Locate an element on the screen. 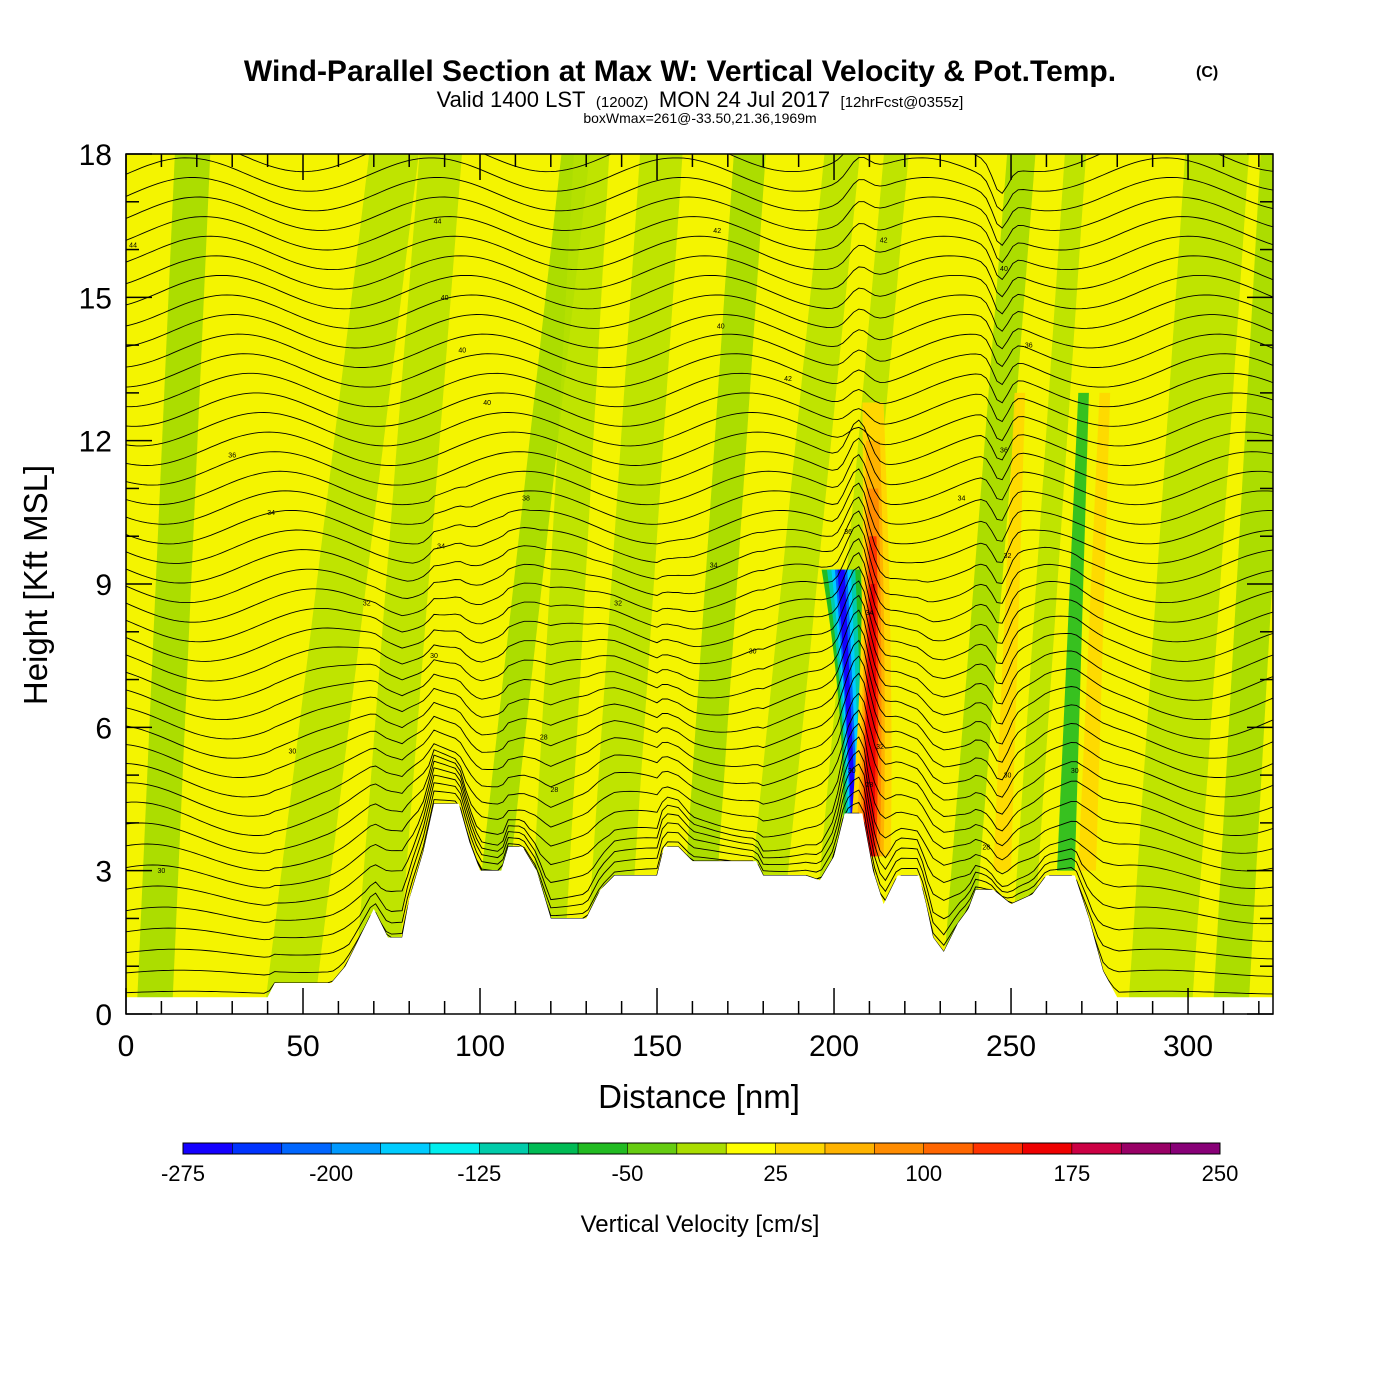 The width and height of the screenshot is (1400, 1400). updraft-core is located at coordinates (871, 720).